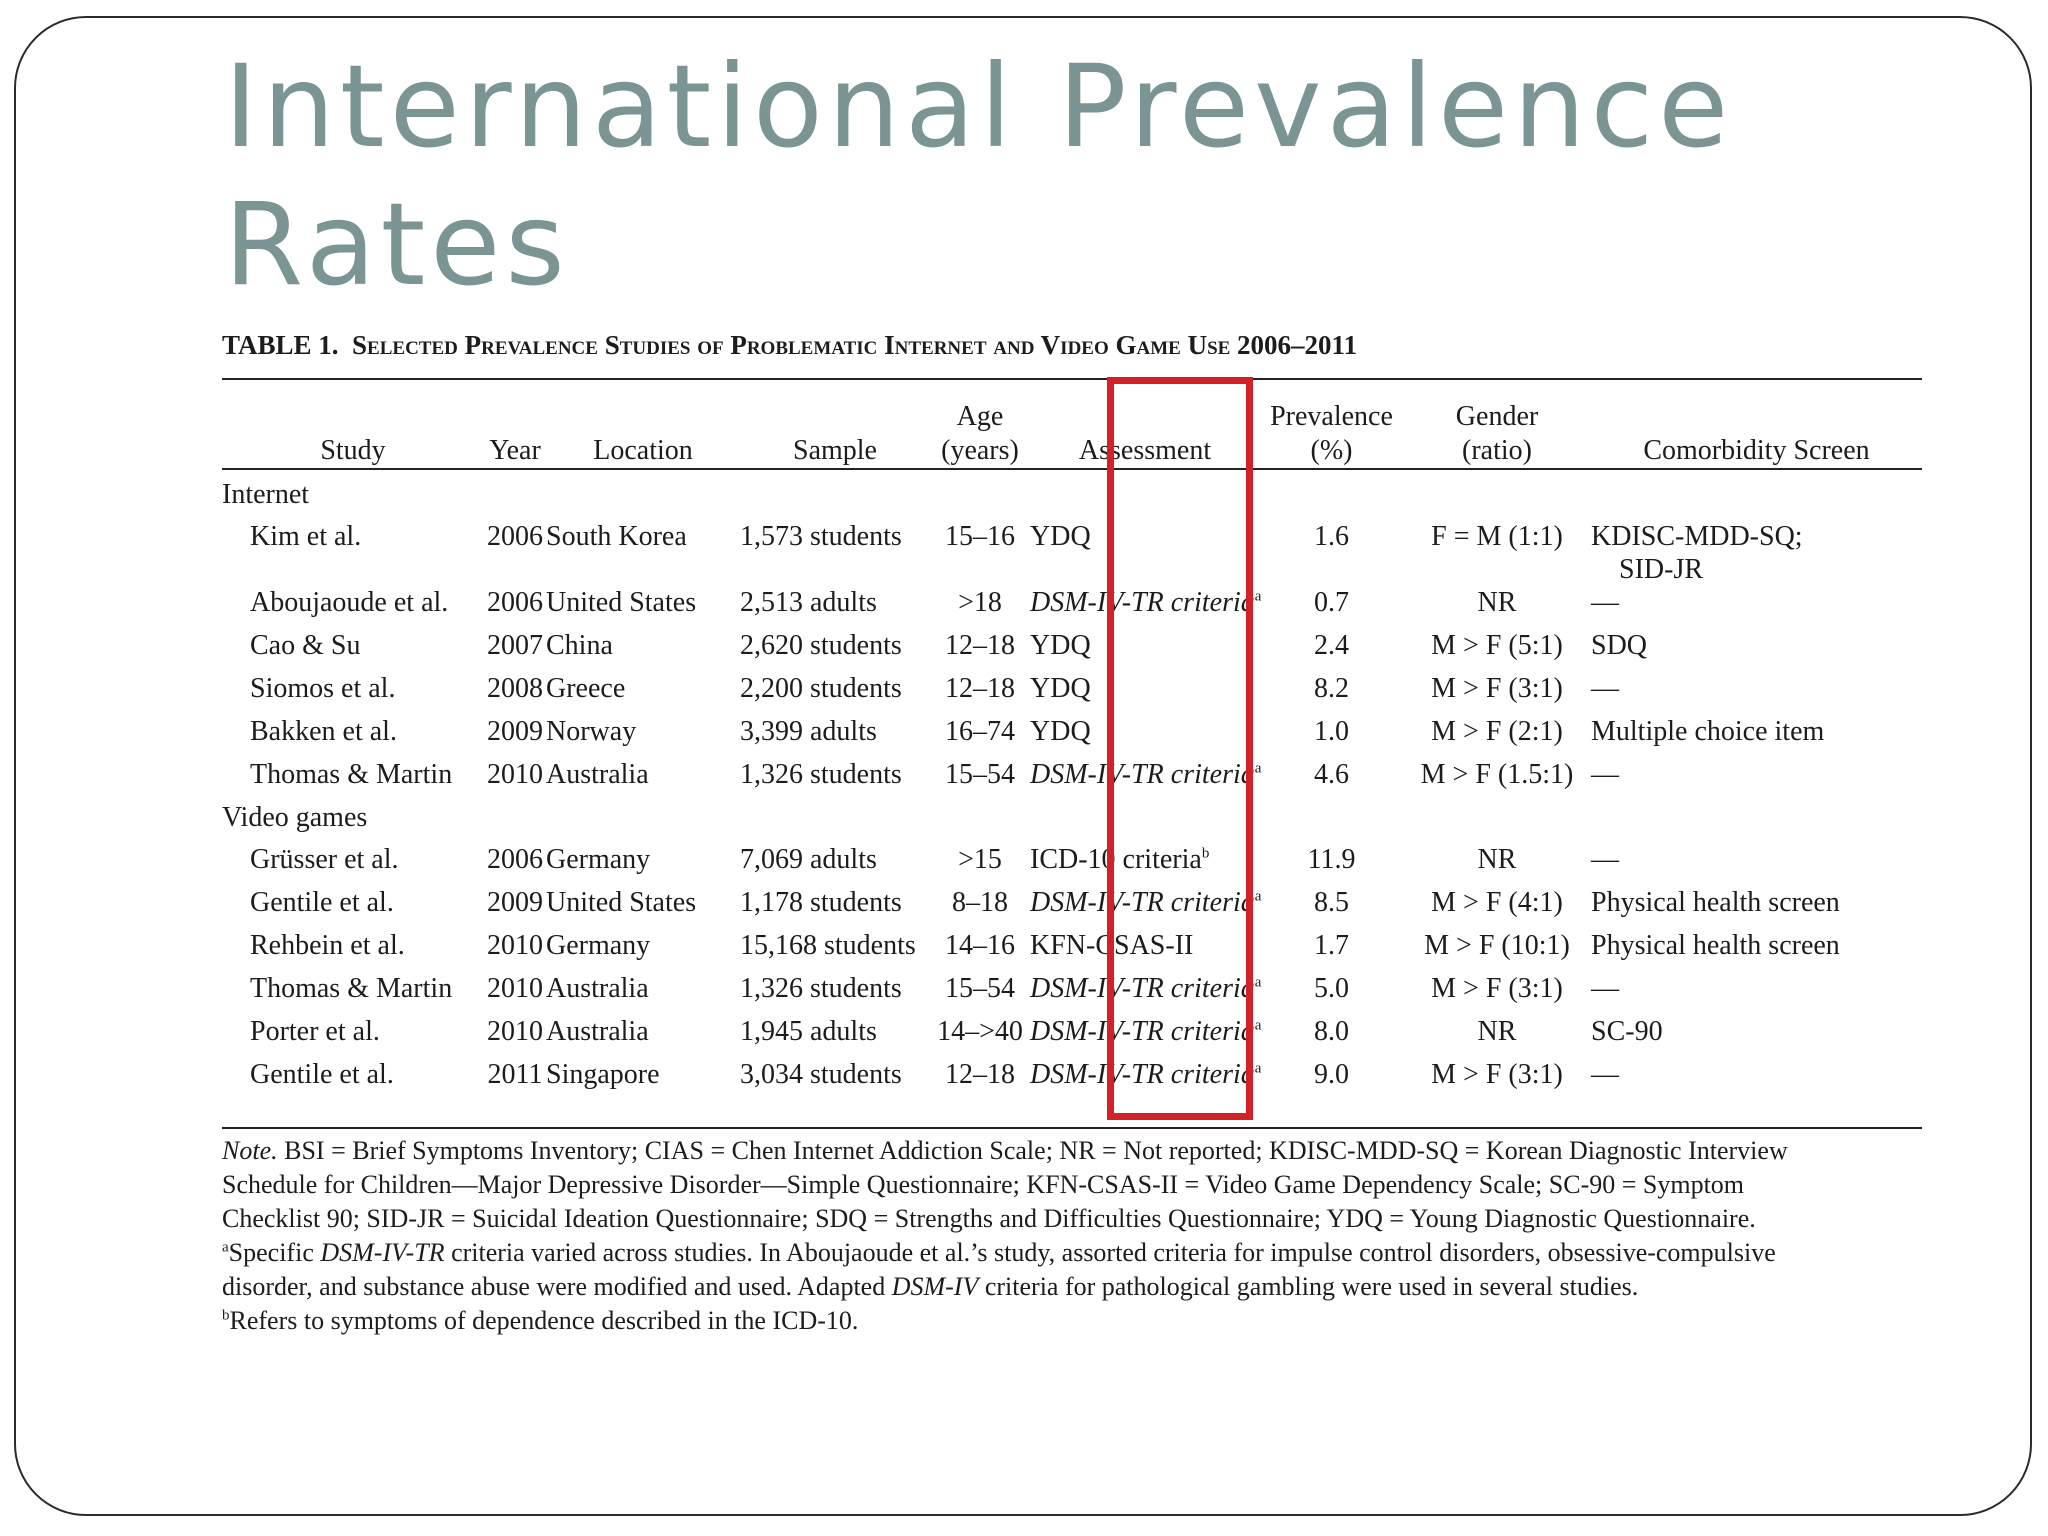  What do you see at coordinates (980, 902) in the screenshot?
I see `cell-age: 8–18` at bounding box center [980, 902].